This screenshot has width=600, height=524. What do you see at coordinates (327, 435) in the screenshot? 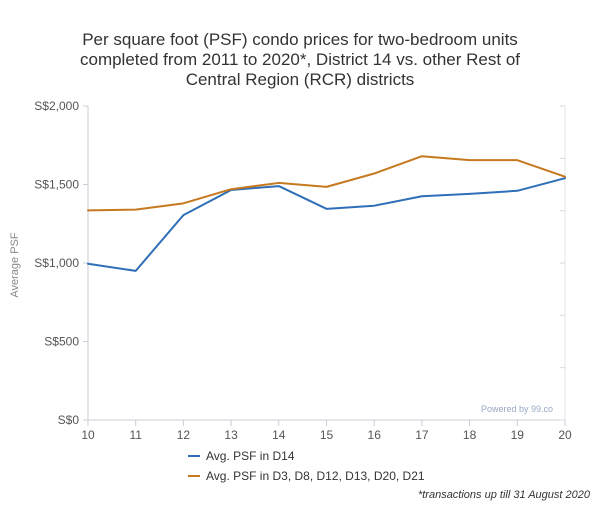
I see `x-tick-label: 15` at bounding box center [327, 435].